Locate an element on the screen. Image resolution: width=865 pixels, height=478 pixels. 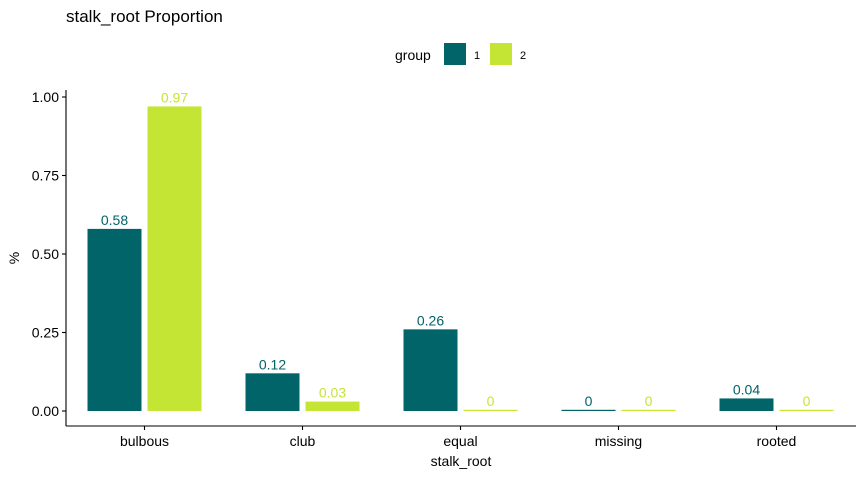
x-ticks: bulbous club equal missing rooted is located at coordinates (458, 437).